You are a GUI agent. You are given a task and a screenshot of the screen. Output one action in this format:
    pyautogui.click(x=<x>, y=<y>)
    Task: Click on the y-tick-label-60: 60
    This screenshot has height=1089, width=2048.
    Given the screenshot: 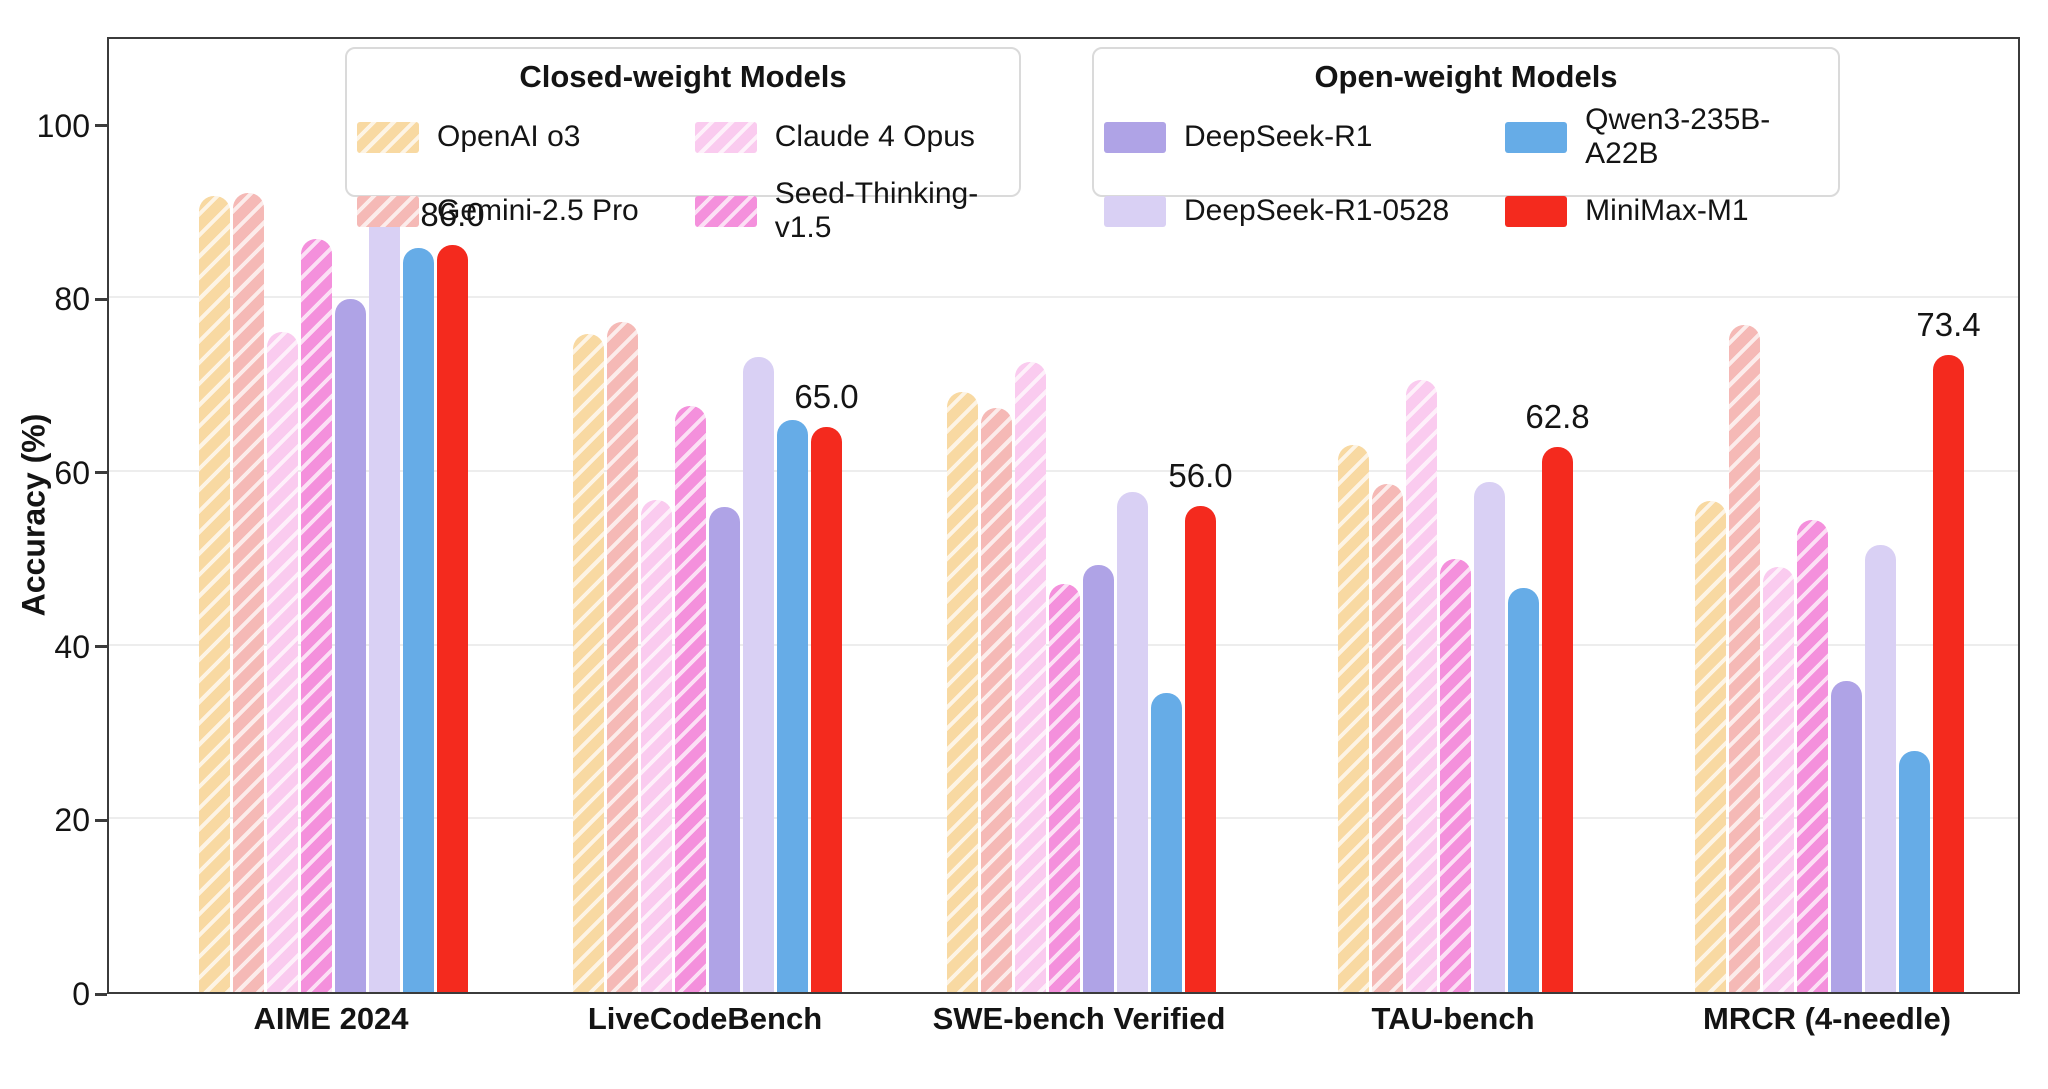 What is the action you would take?
    pyautogui.click(x=72, y=472)
    